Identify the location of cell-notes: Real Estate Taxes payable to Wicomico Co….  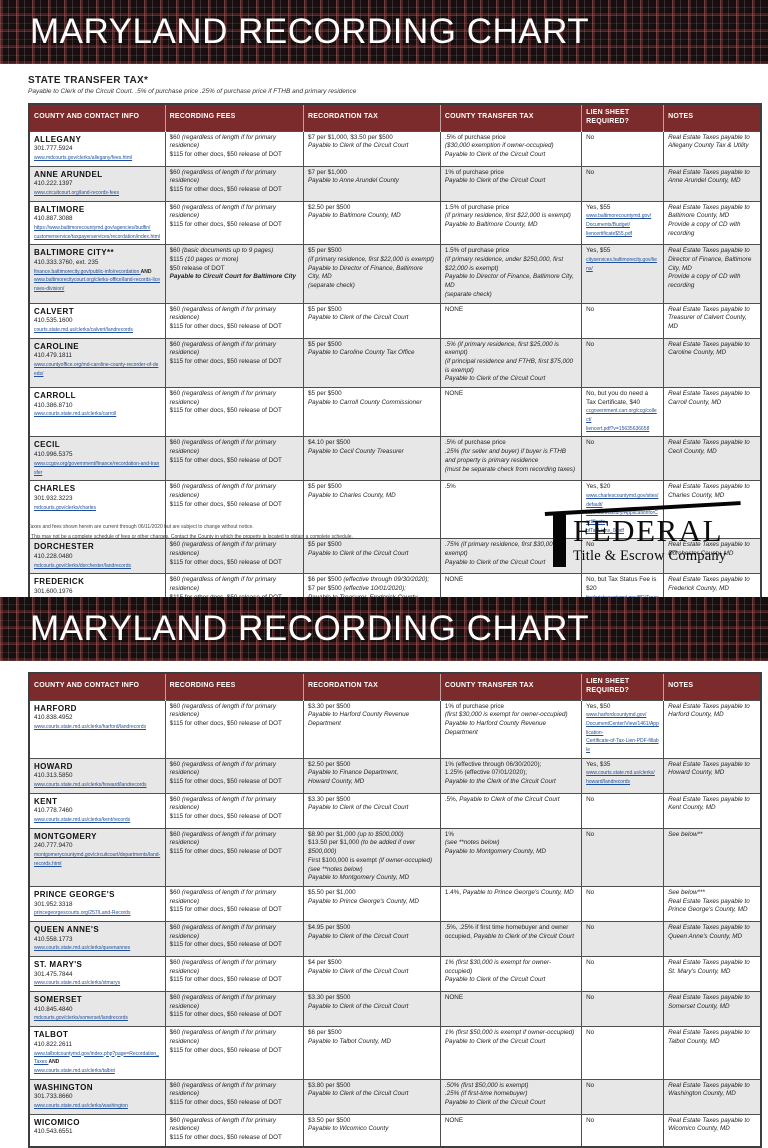
(712, 1130).